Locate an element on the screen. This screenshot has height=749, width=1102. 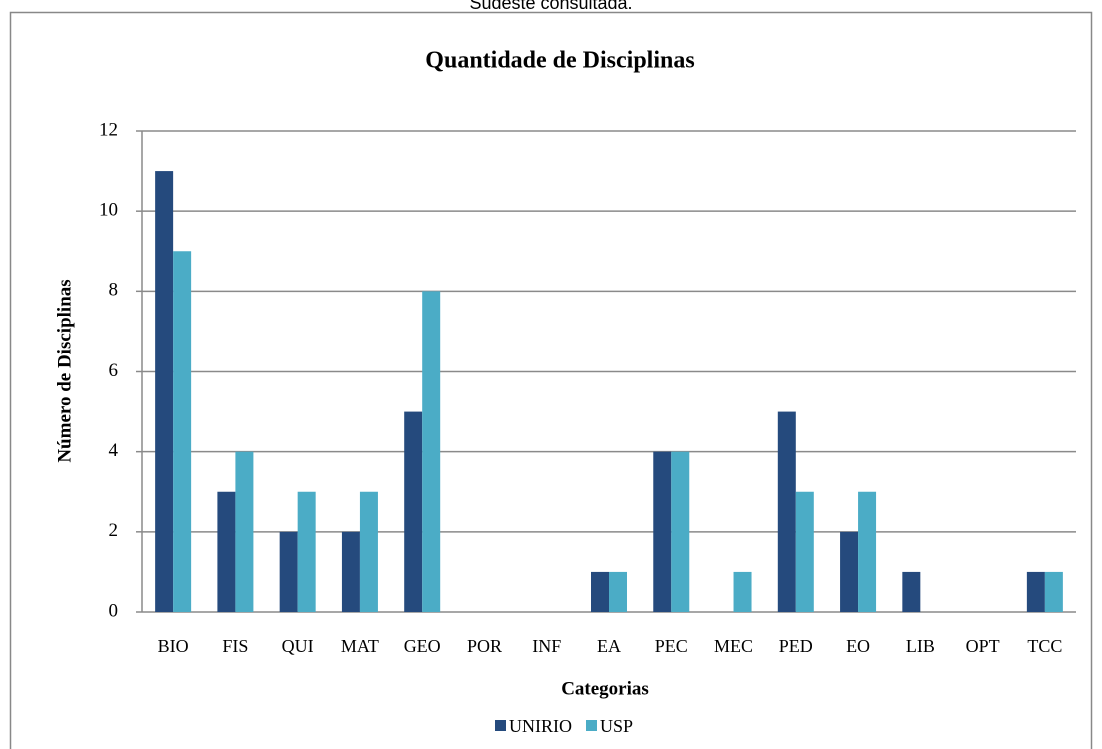
x-tick-label: LIB is located at coordinates (920, 646).